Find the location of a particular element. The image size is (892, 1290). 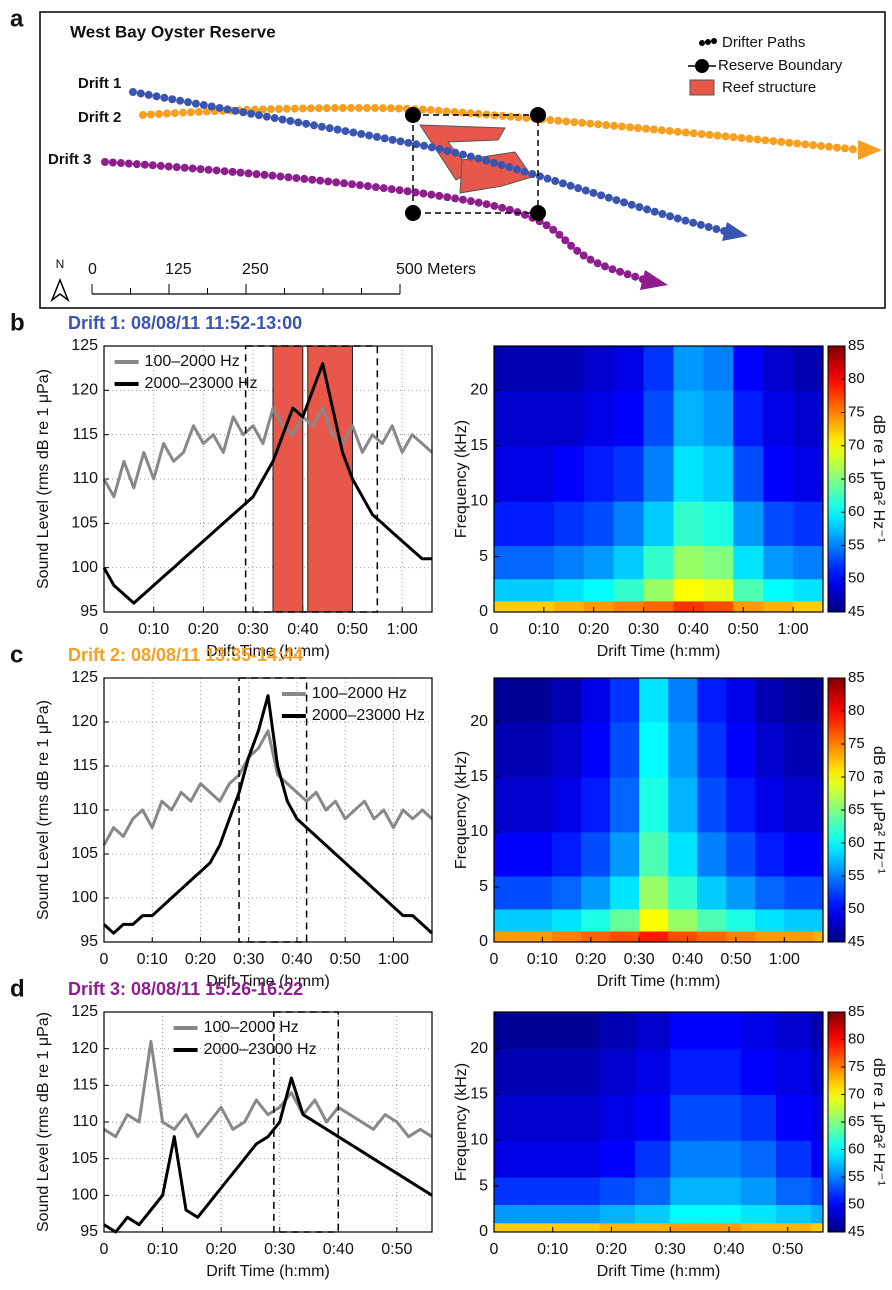

y-tick-label: 110 is located at coordinates (85, 809).